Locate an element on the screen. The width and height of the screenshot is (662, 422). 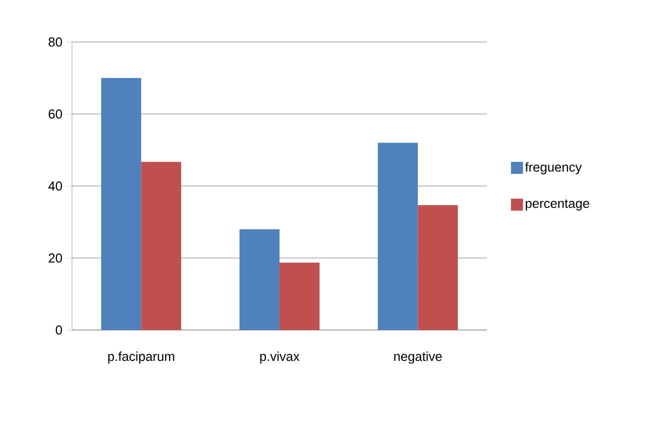
x-tick-label: p.vivax is located at coordinates (280, 358).